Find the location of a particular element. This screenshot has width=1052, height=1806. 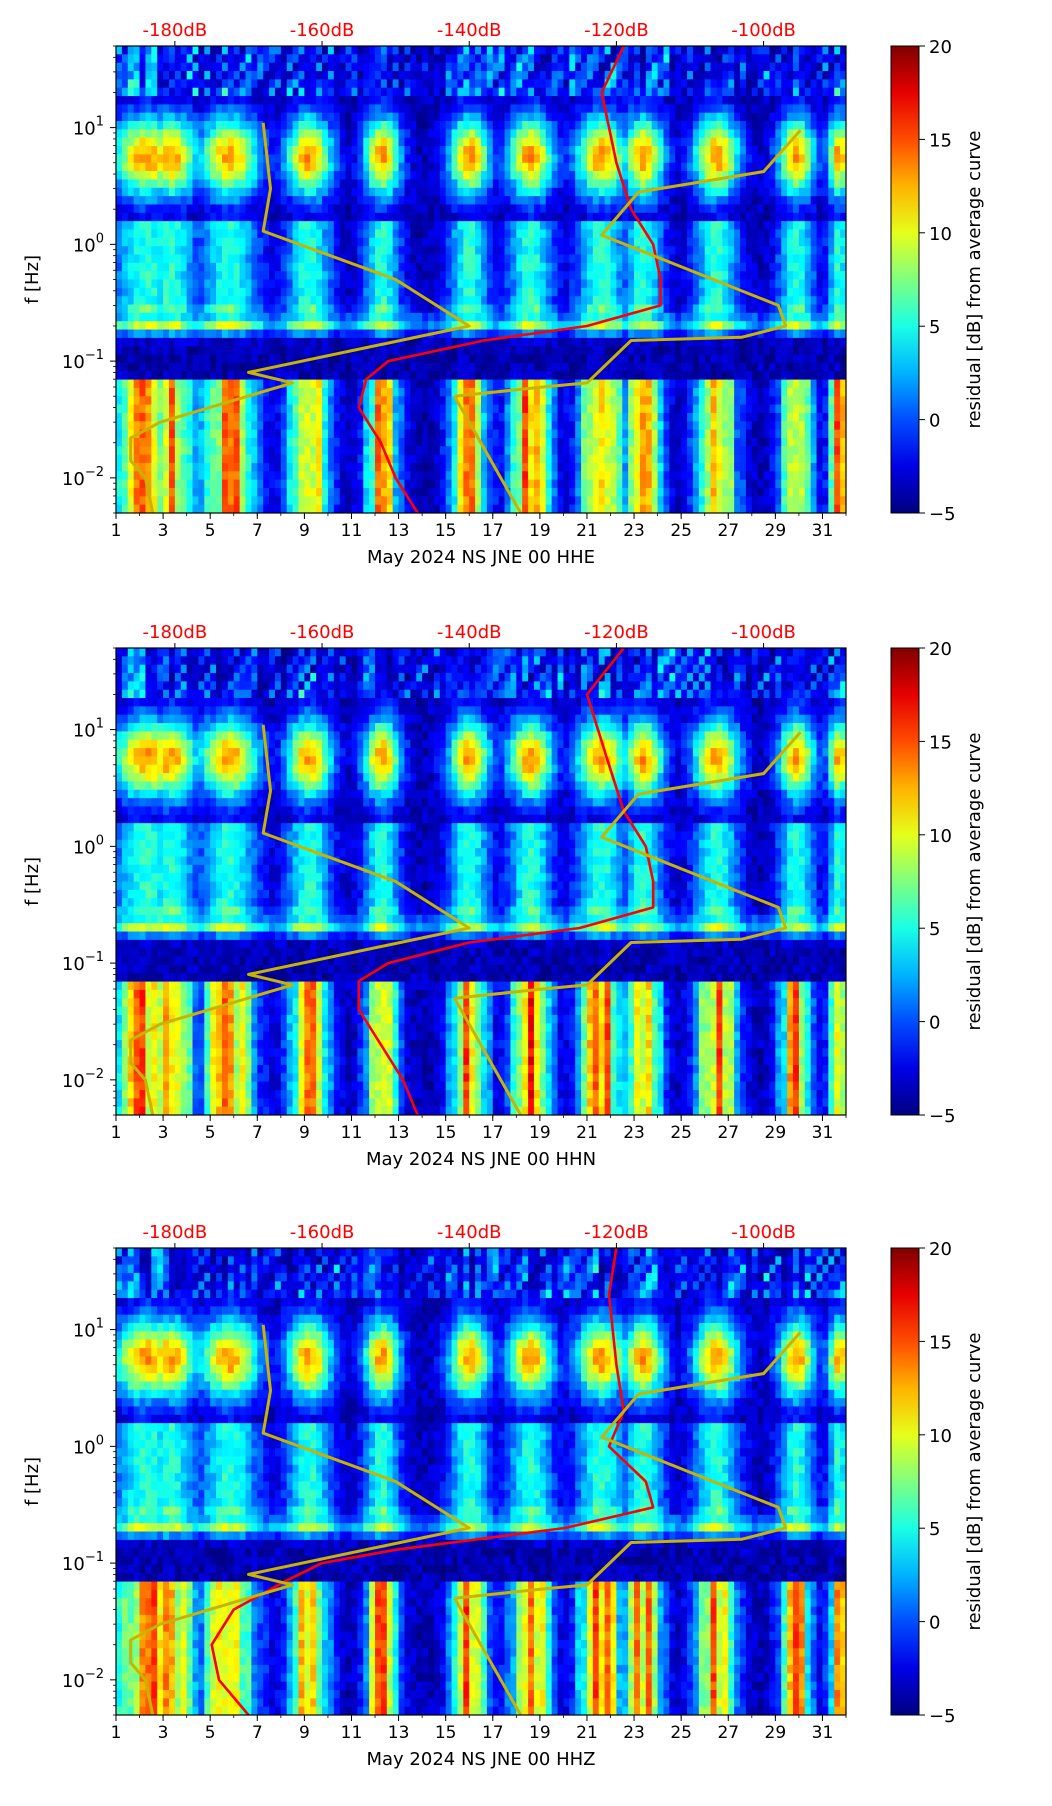

x-tick-label: 13 is located at coordinates (399, 531).